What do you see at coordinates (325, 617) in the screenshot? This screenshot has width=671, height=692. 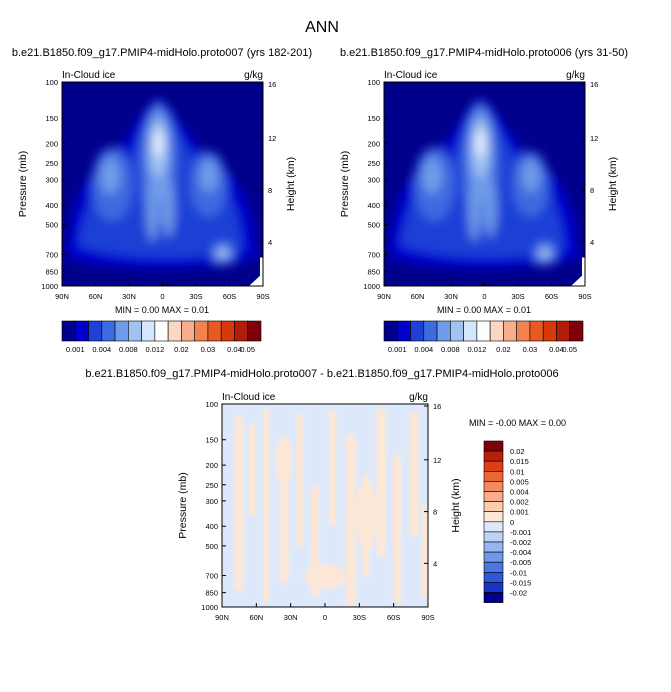 I see `x-tick-label: 0` at bounding box center [325, 617].